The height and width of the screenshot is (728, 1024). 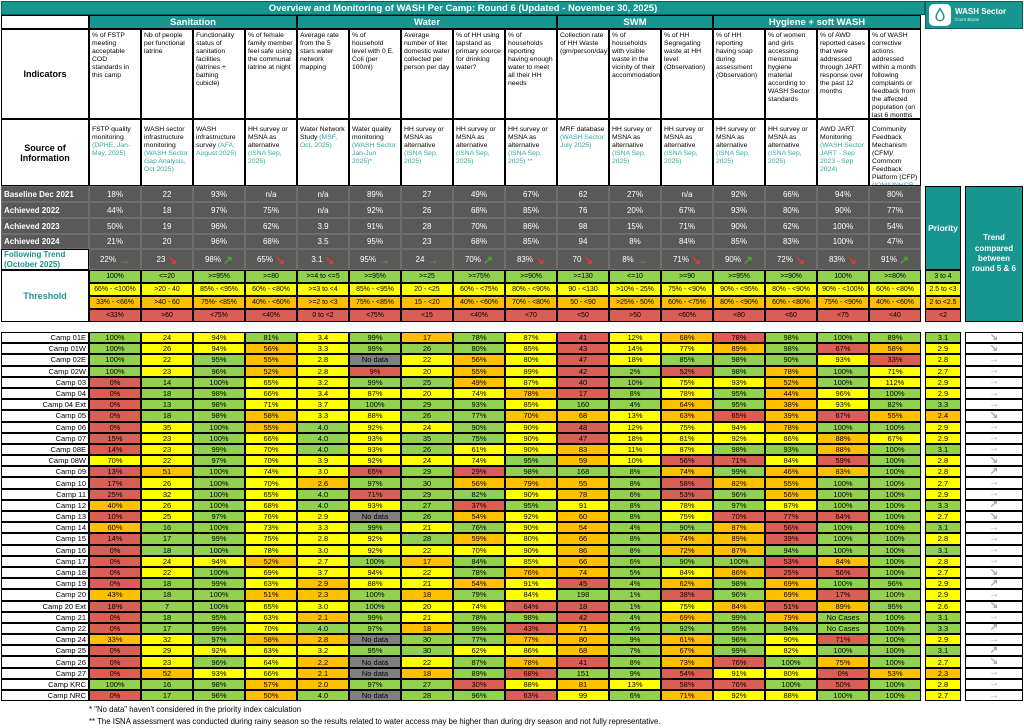 What do you see at coordinates (531, 194) in the screenshot?
I see `history-cell: 67%` at bounding box center [531, 194].